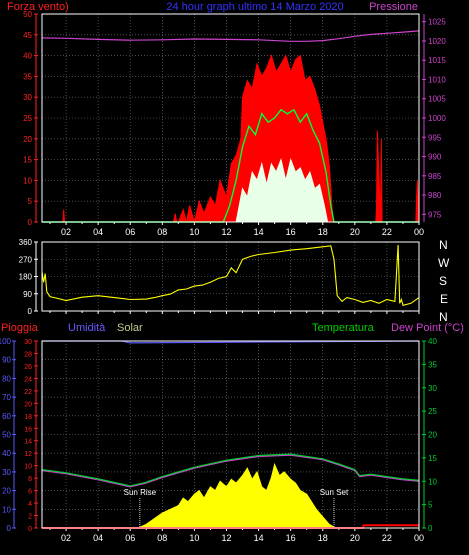  Describe the element at coordinates (30, 222) in the screenshot. I see `wind-y-tick-label: 0` at that location.